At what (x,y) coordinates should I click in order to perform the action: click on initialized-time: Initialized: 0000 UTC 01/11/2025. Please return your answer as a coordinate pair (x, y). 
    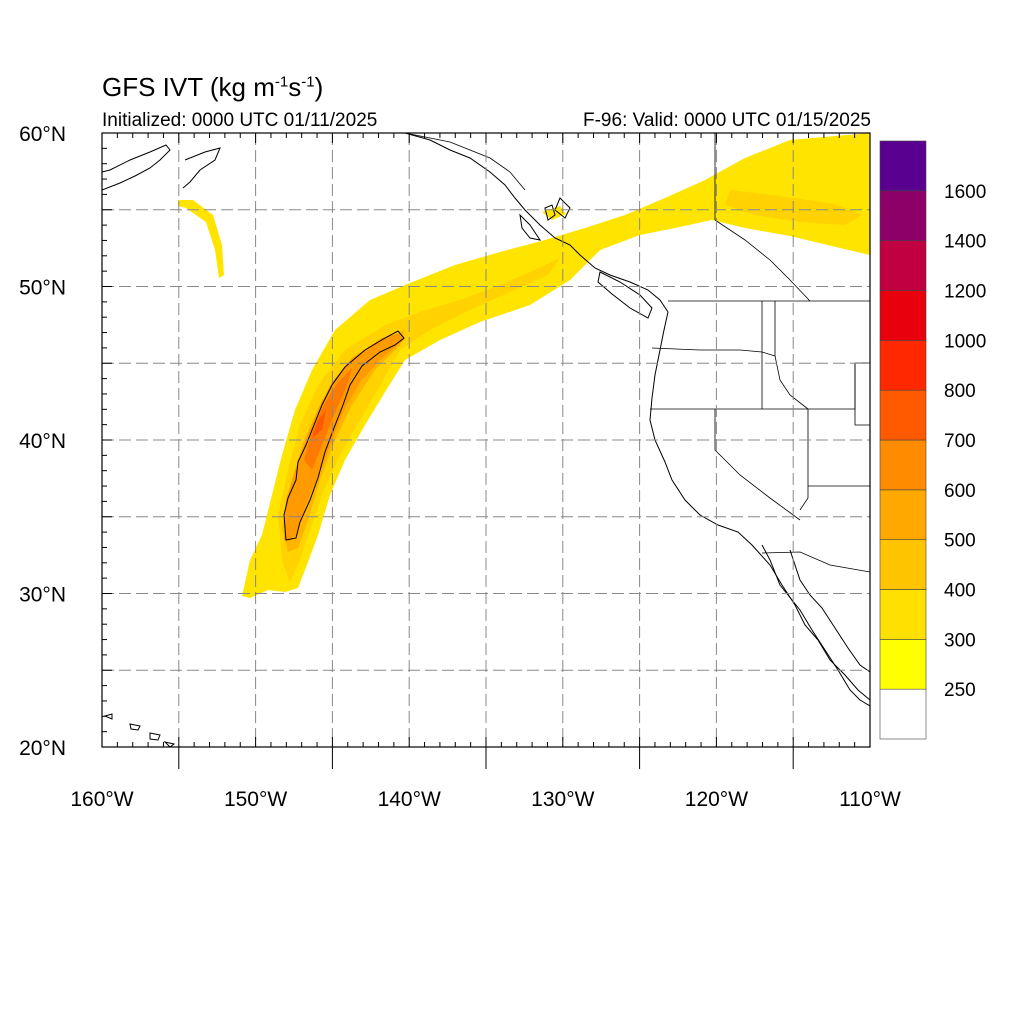
    Looking at the image, I should click on (240, 120).